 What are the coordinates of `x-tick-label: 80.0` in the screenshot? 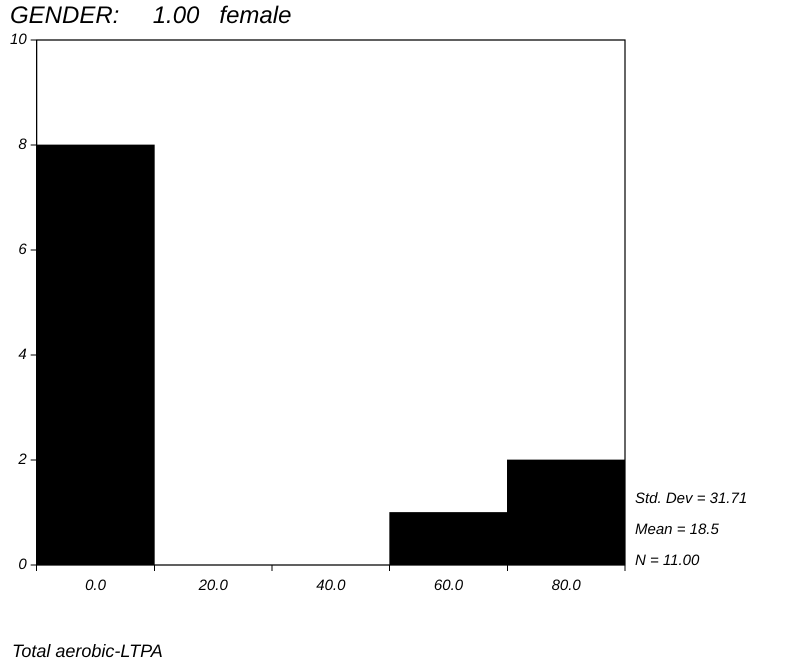 It's located at (567, 585).